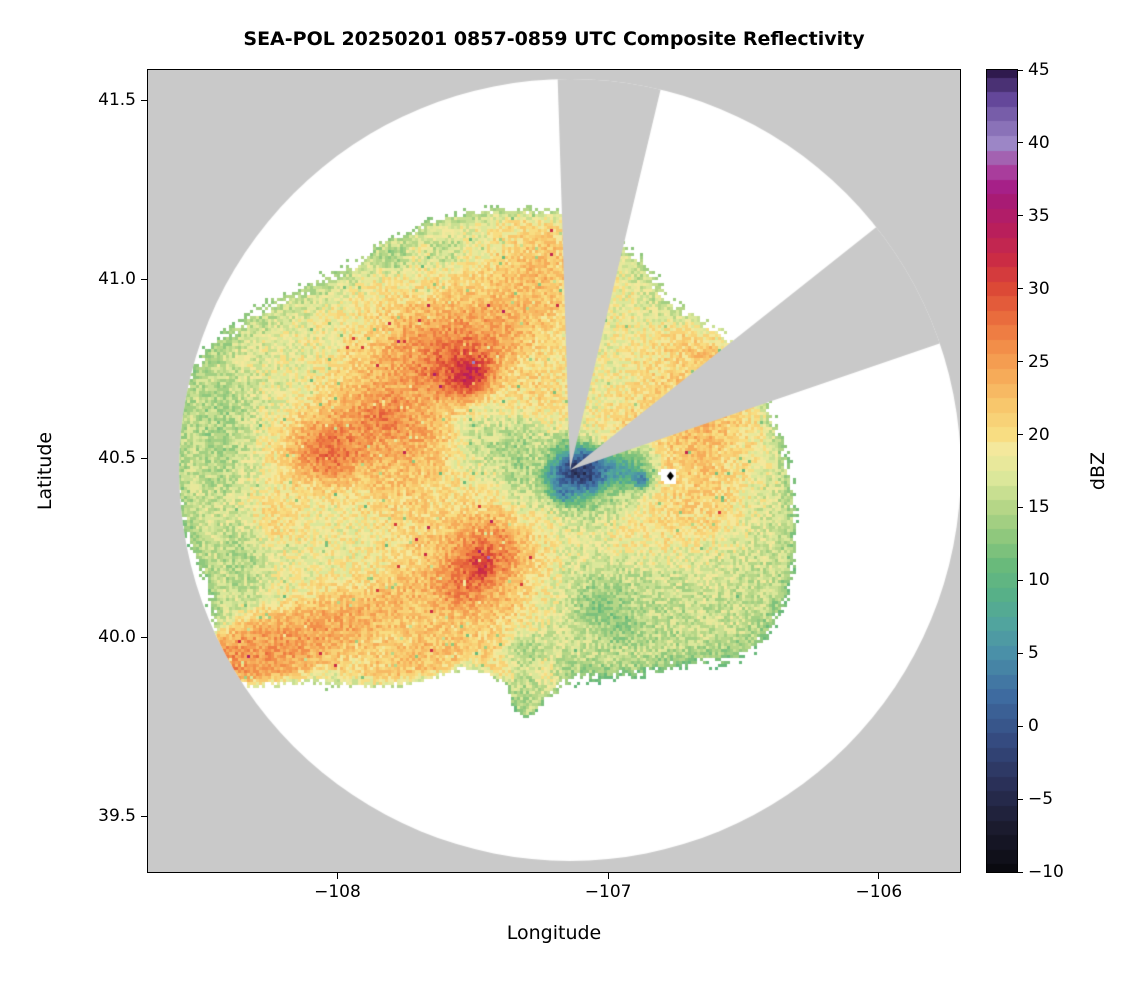  Describe the element at coordinates (117, 100) in the screenshot. I see `y-tick-label: 41.5` at that location.